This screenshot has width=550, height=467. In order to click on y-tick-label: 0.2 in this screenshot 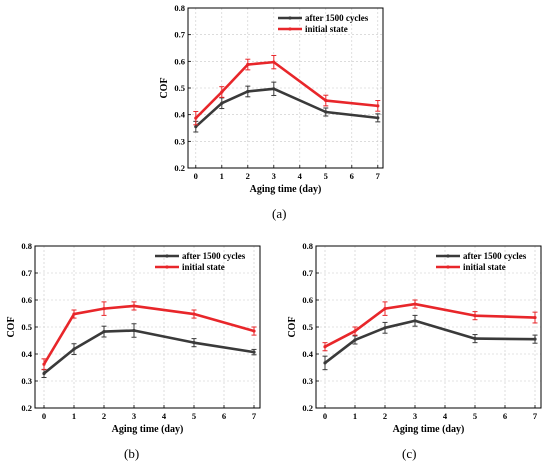, I will do `click(179, 168)`.